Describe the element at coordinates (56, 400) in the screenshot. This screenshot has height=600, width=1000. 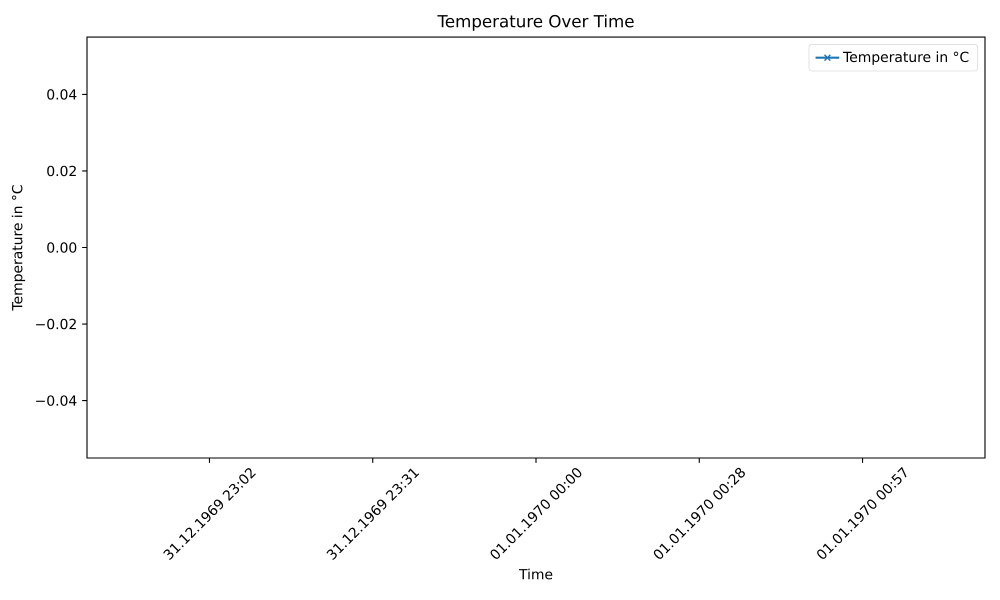
I see `y-tick-label: −0.04` at that location.